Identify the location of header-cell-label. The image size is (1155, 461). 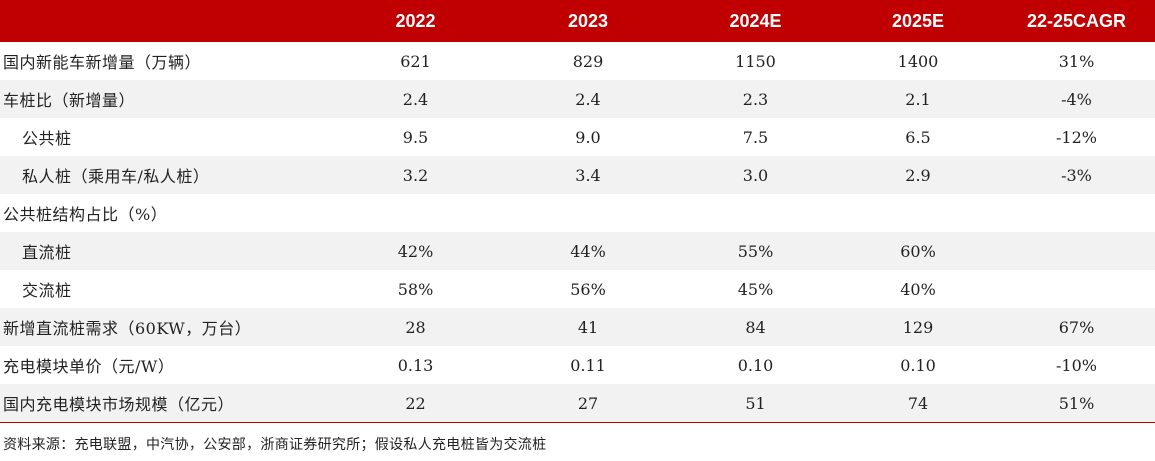
(164, 21).